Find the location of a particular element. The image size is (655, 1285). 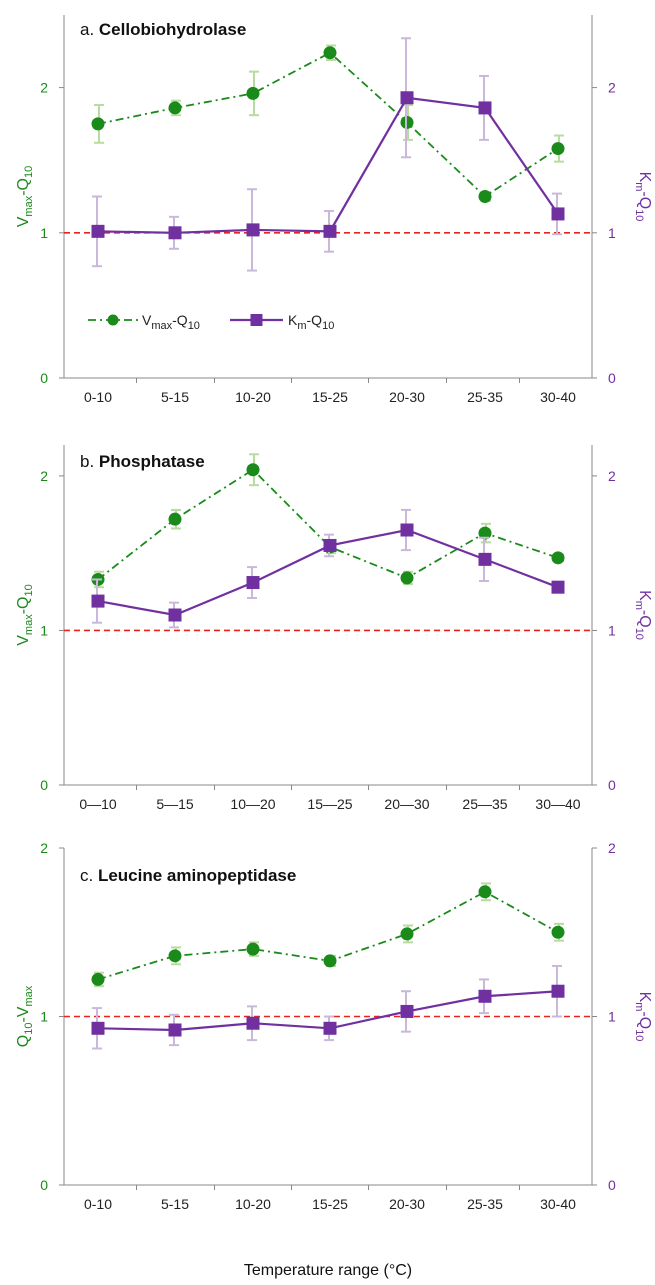

legend-km-label: Km-Q10 is located at coordinates (311, 322).